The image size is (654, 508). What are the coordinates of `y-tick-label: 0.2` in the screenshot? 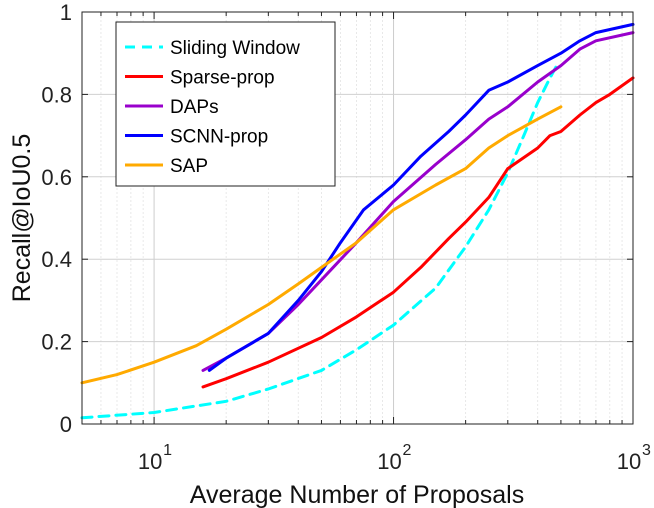 It's located at (56, 342).